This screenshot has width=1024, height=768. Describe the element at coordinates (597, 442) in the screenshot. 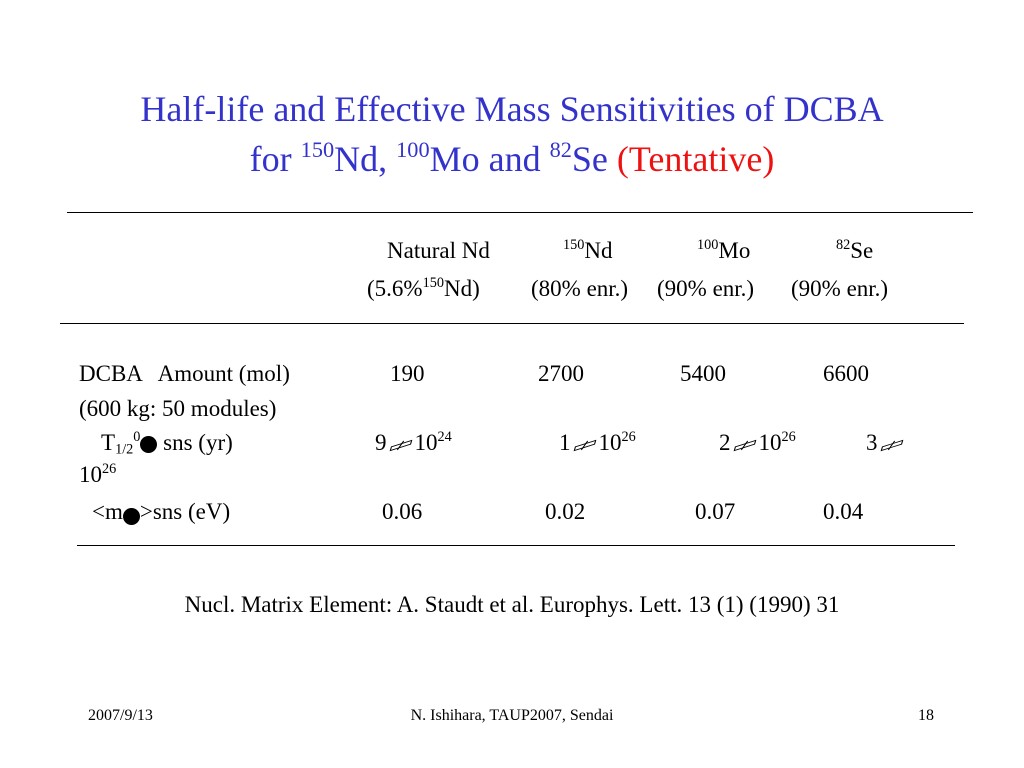

I see `halflife-nd150: 1 1026` at that location.